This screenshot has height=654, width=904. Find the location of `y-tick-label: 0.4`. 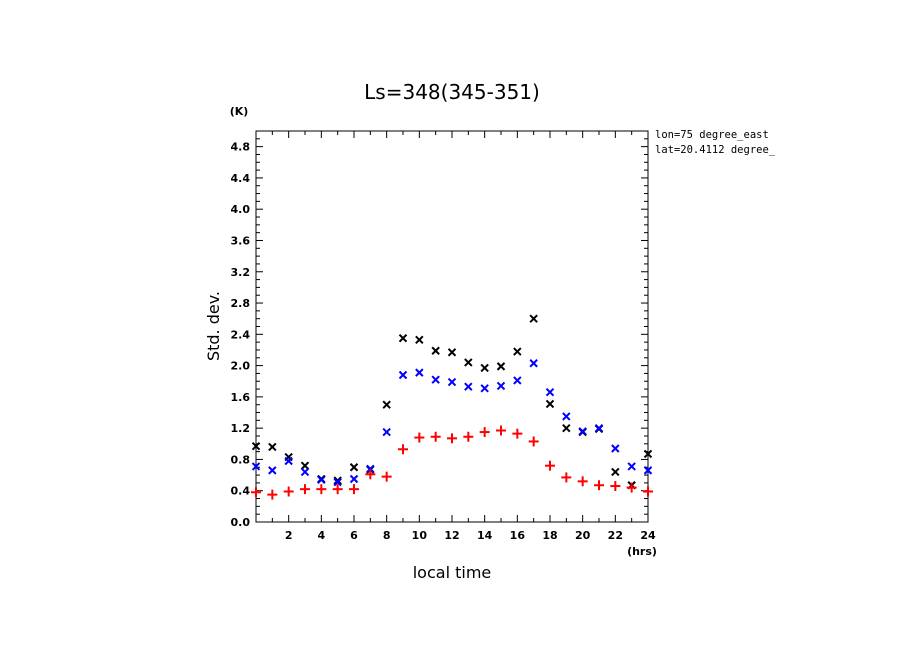

y-tick-label: 0.4 is located at coordinates (241, 491).